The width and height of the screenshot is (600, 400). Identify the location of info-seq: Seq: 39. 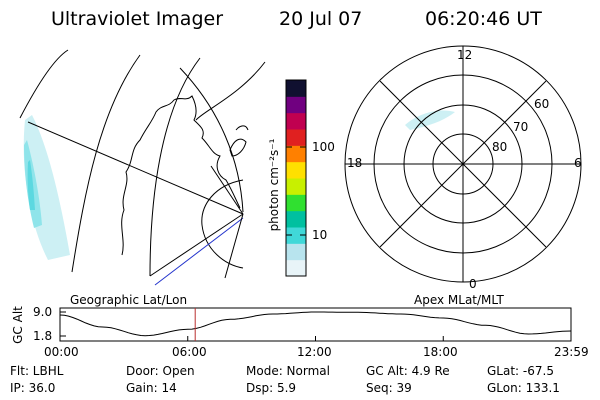
(389, 388).